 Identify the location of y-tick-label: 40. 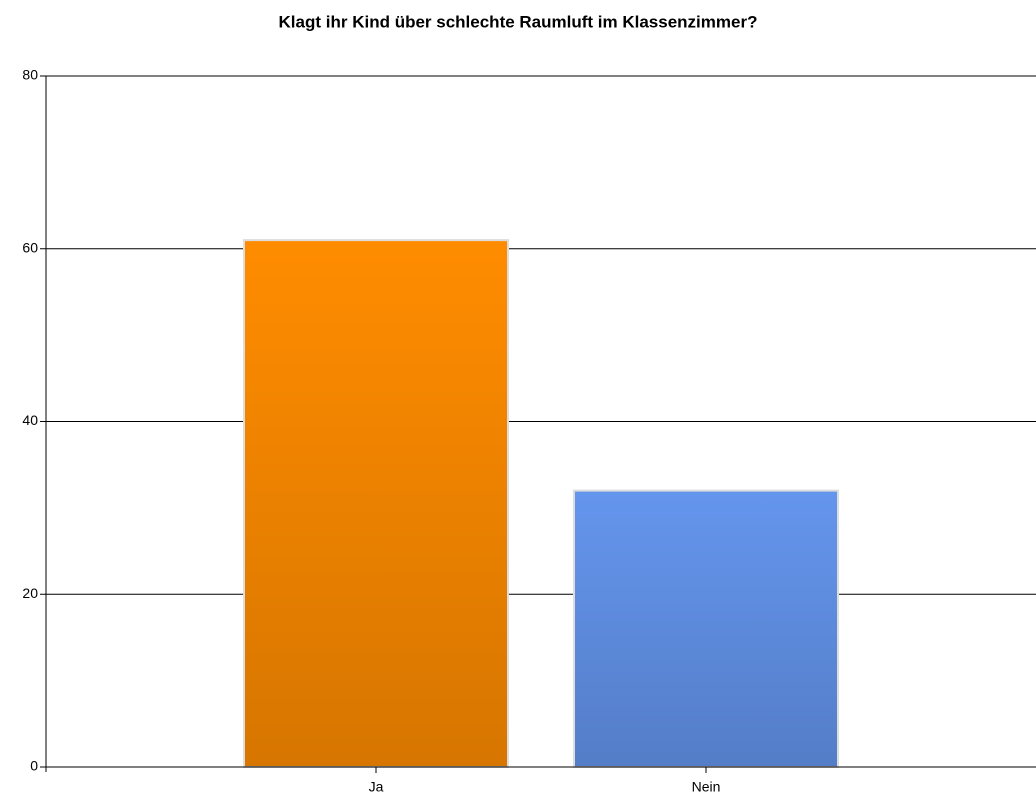
(30, 420).